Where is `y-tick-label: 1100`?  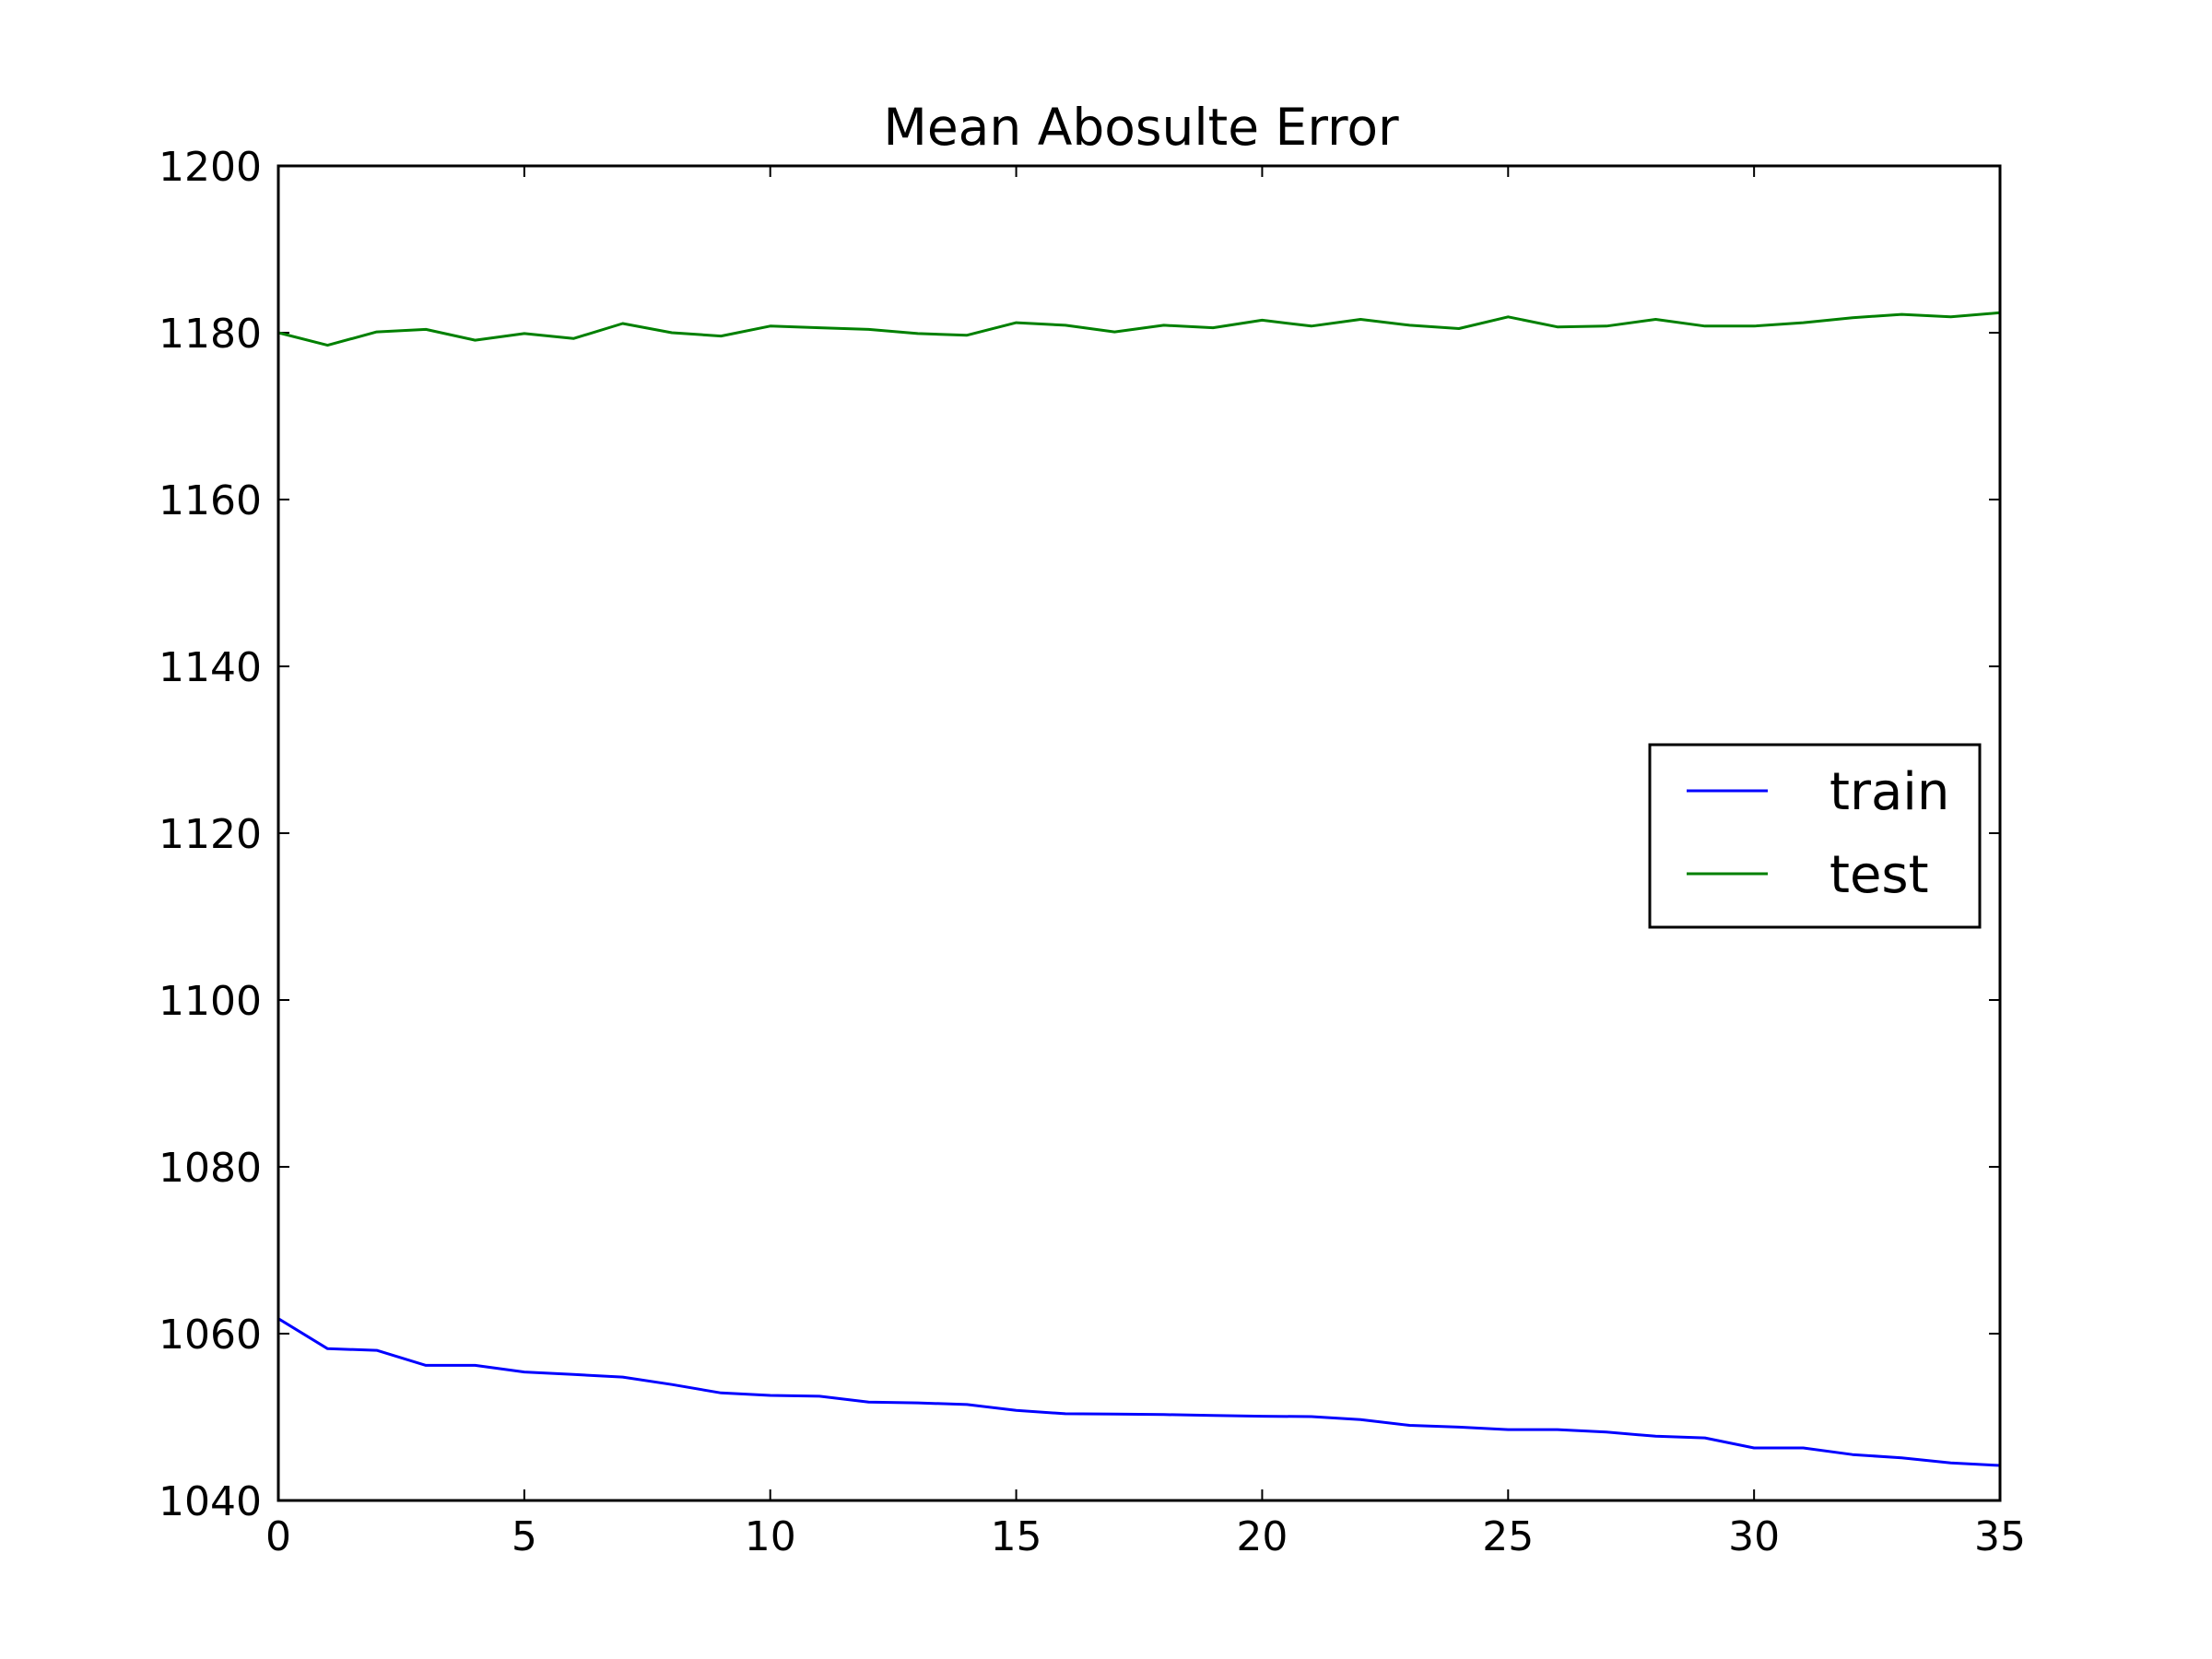 y-tick-label: 1100 is located at coordinates (210, 1001).